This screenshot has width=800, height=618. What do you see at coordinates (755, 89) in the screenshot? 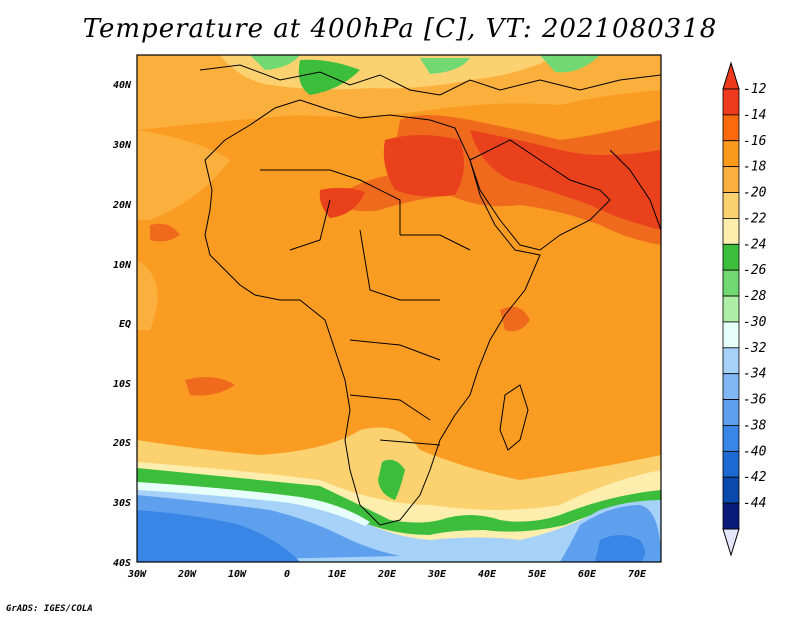
I see `colorbar-label: -12` at bounding box center [755, 89].